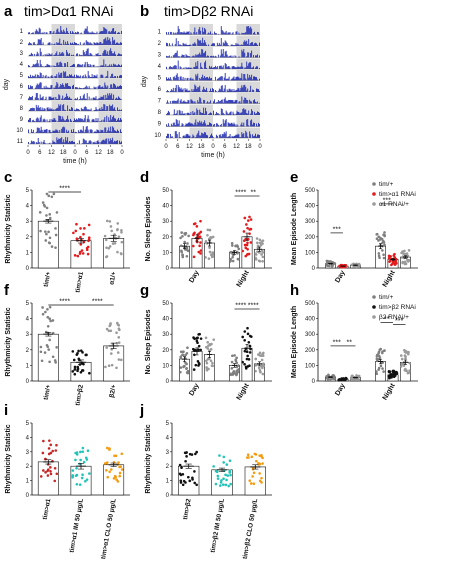 Image resolution: width=474 pixels, height=567 pixels. I want to click on category-label: tim>α1, so click(47, 509).